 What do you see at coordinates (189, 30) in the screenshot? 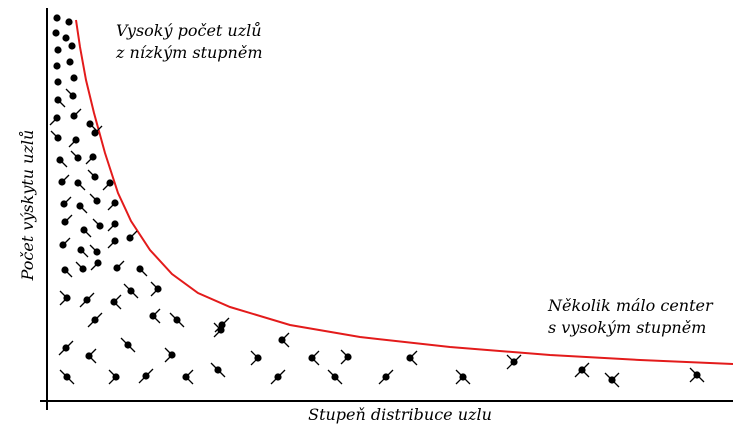
I see `annotation-high-count-line-1: Vysoký počet uzlů` at bounding box center [189, 30].